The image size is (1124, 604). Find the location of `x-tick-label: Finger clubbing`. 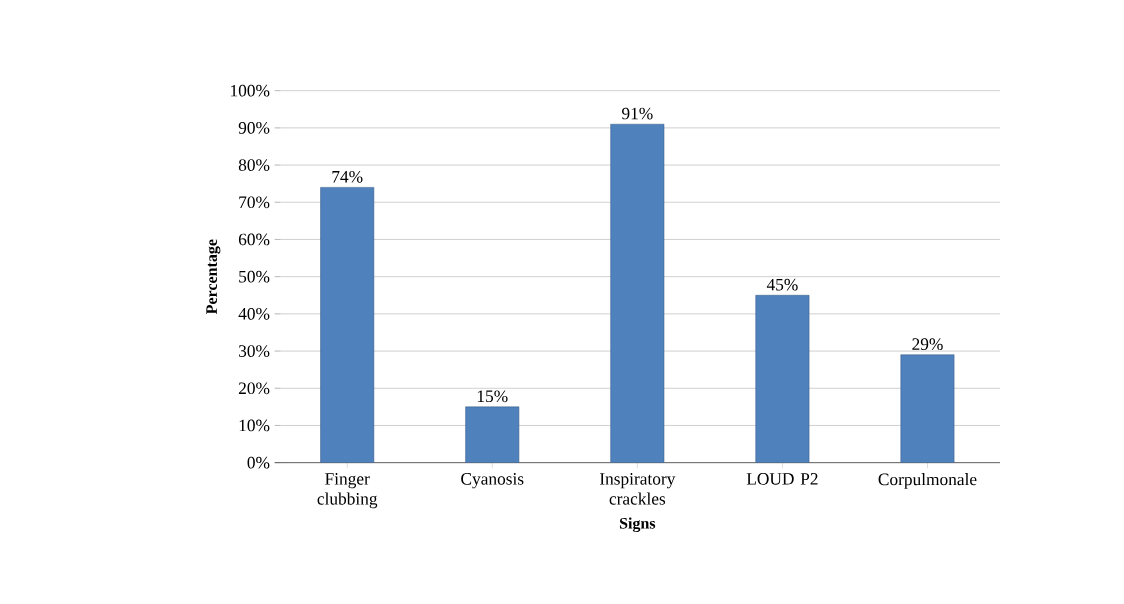

x-tick-label: Finger clubbing is located at coordinates (347, 491).